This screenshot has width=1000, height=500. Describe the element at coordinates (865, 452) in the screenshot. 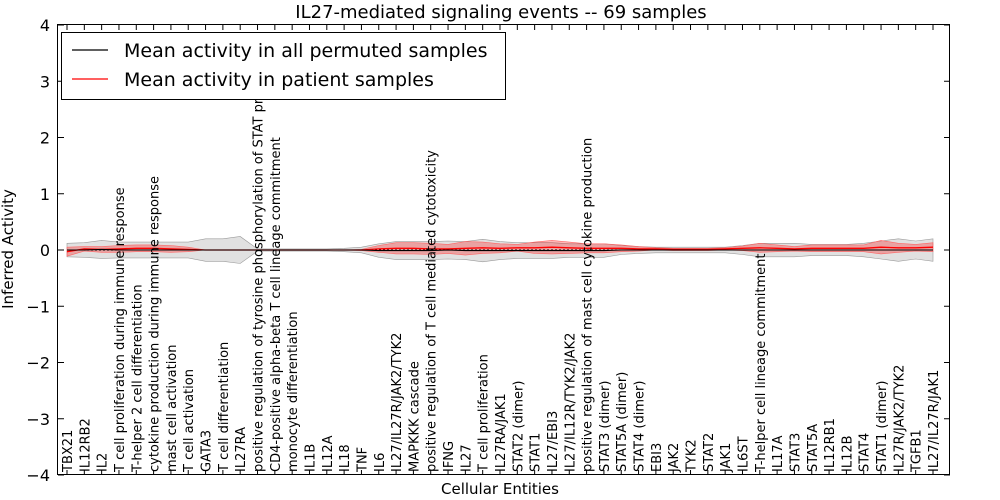

I see `x-tick-label: STAT4` at that location.